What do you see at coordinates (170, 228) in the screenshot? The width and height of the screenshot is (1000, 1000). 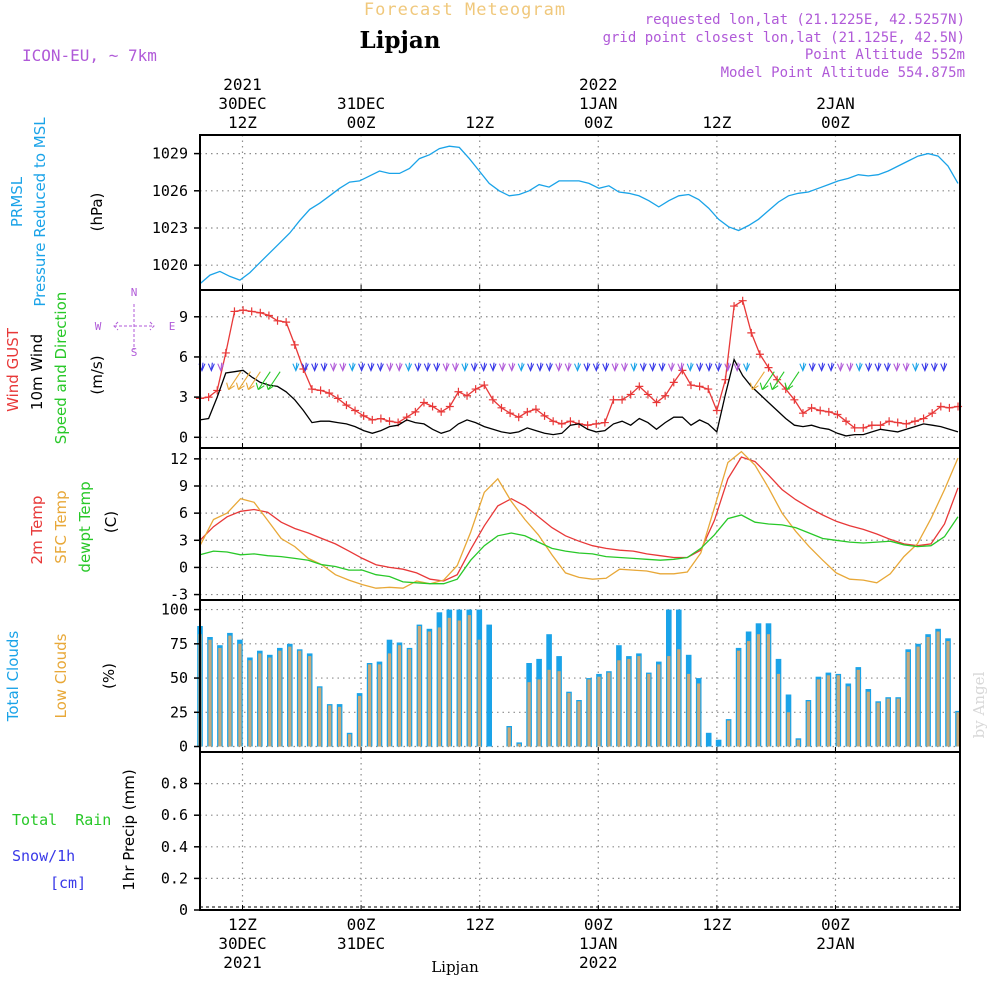 I see `y-tick-label: 1023` at bounding box center [170, 228].